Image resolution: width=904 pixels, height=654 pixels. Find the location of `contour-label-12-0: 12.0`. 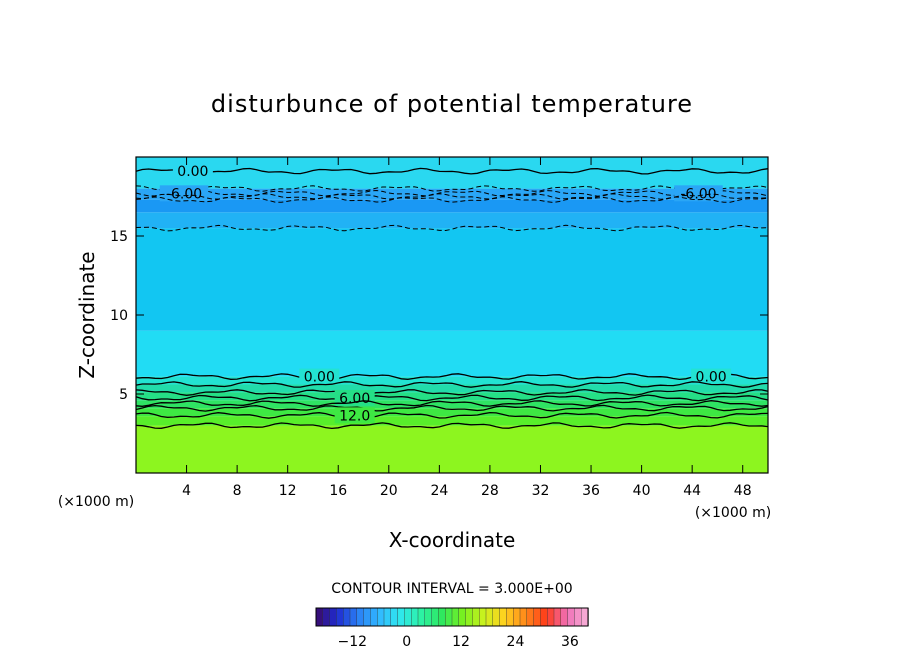

contour-label-12-0: 12.0 is located at coordinates (354, 416).